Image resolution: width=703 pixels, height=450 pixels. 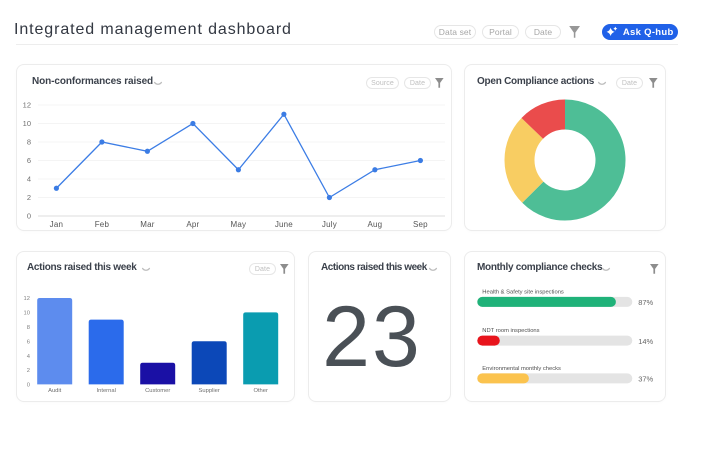 What do you see at coordinates (209, 391) in the screenshot?
I see `svg-text: Supplier` at bounding box center [209, 391].